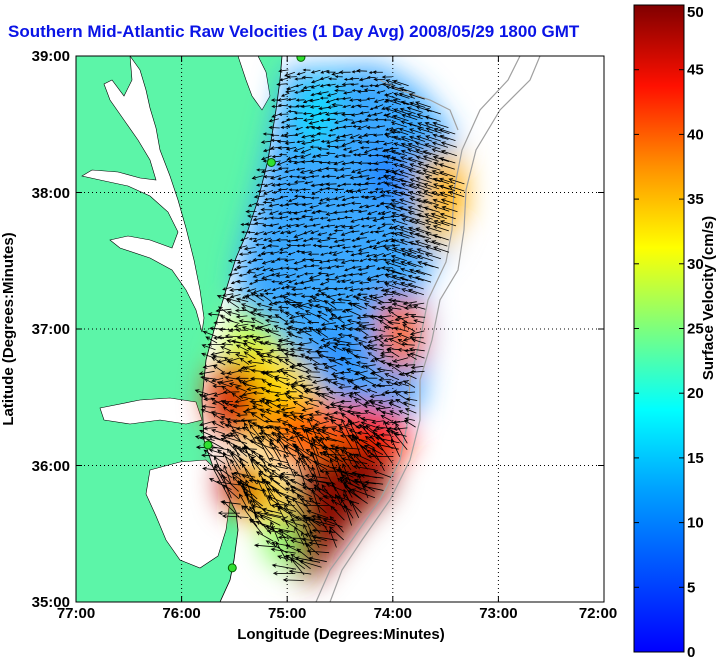  Describe the element at coordinates (151, 411) in the screenshot. I see `albemarle-sound` at that location.